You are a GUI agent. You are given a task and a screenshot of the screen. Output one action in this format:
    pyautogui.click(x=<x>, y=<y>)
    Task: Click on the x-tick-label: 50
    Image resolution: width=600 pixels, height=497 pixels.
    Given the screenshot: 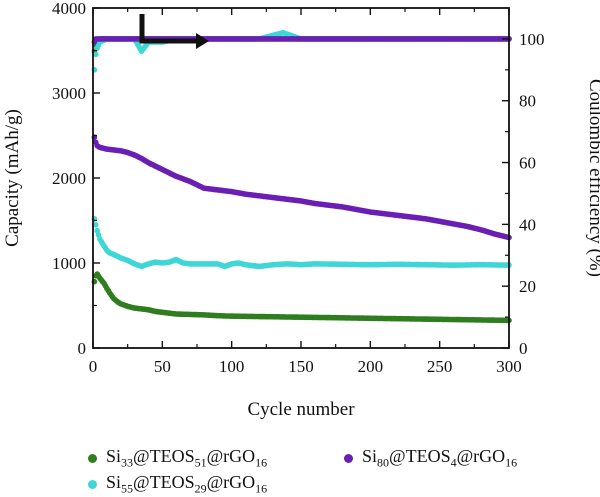 What is the action you would take?
    pyautogui.click(x=162, y=366)
    